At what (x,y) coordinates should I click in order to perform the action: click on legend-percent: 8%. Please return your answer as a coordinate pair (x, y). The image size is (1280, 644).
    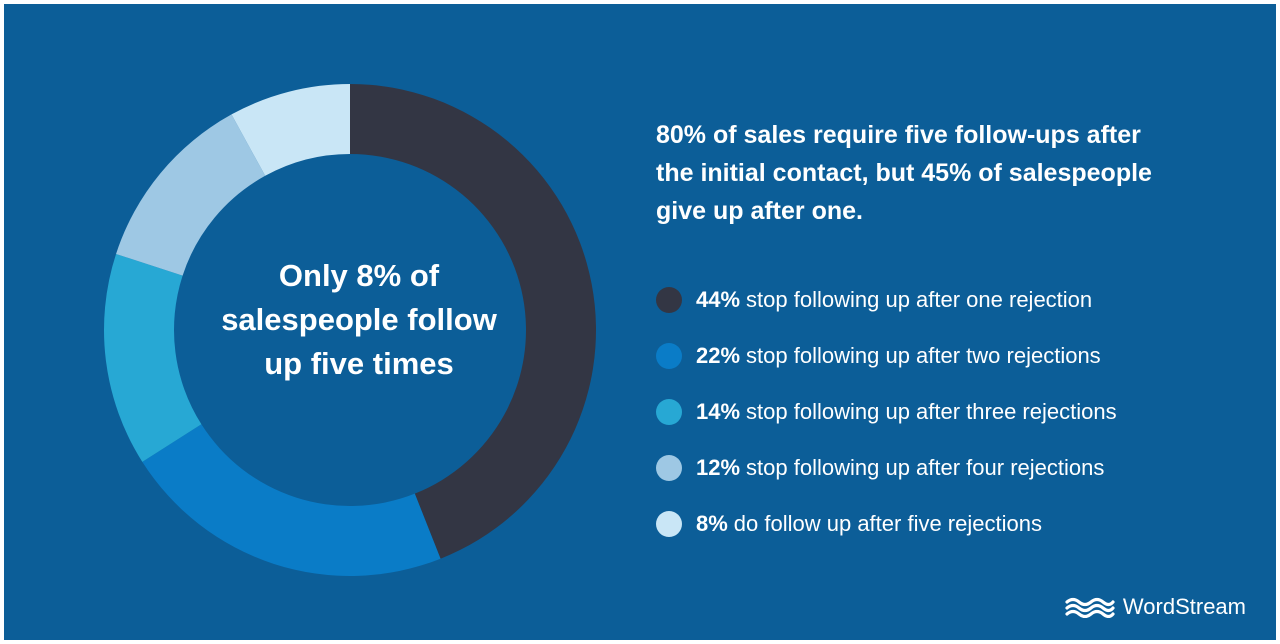
    Looking at the image, I should click on (712, 523).